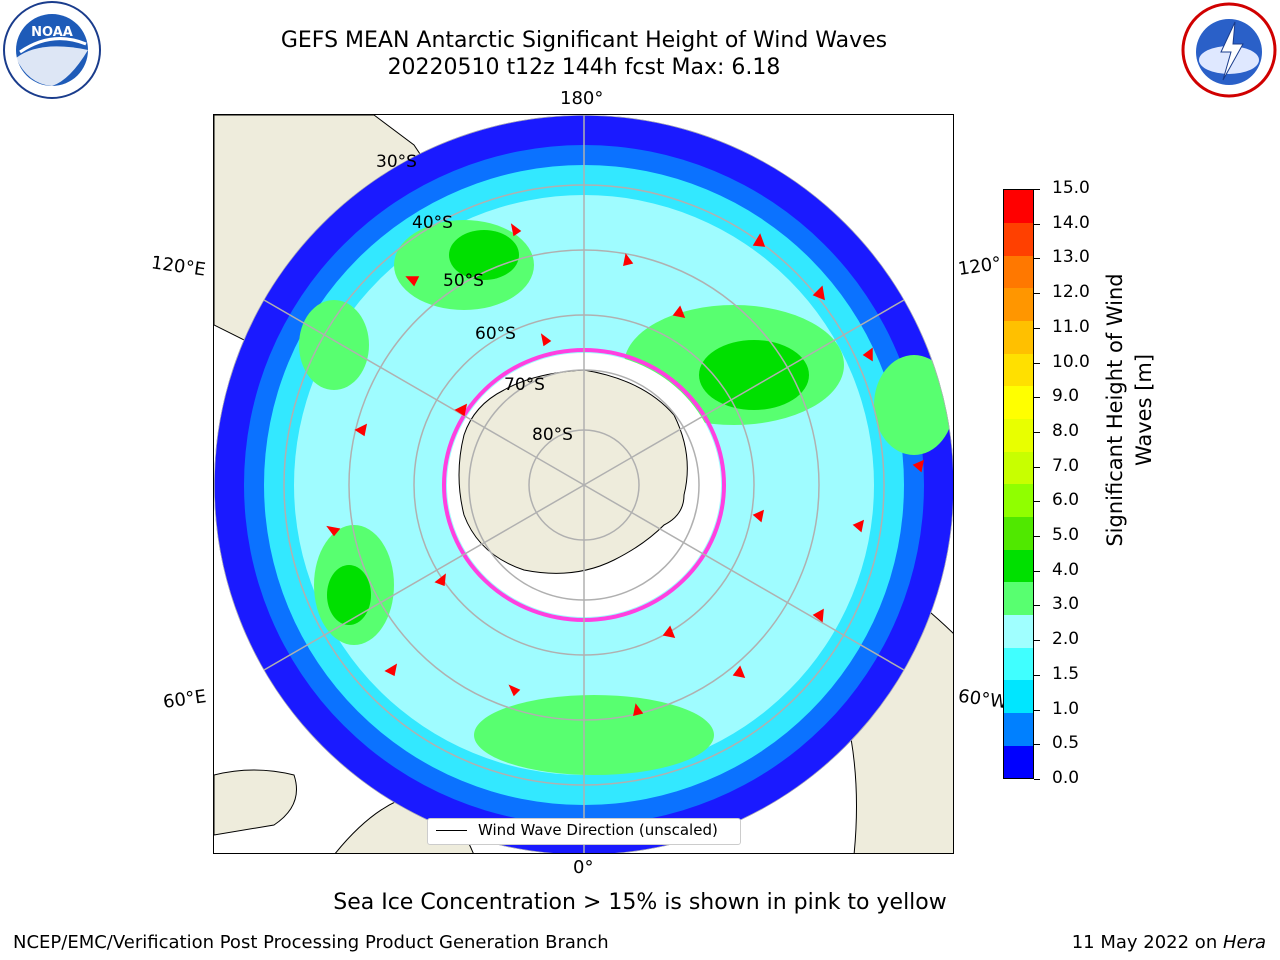 The height and width of the screenshot is (960, 1280). What do you see at coordinates (582, 98) in the screenshot?
I see `lon-label-180: 180°` at bounding box center [582, 98].